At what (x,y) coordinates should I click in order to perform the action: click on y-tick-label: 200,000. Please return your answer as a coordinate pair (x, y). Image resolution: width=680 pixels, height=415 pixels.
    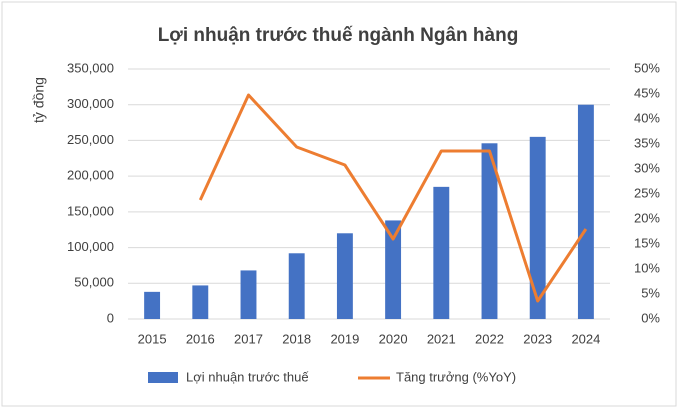
    Looking at the image, I should click on (90, 175).